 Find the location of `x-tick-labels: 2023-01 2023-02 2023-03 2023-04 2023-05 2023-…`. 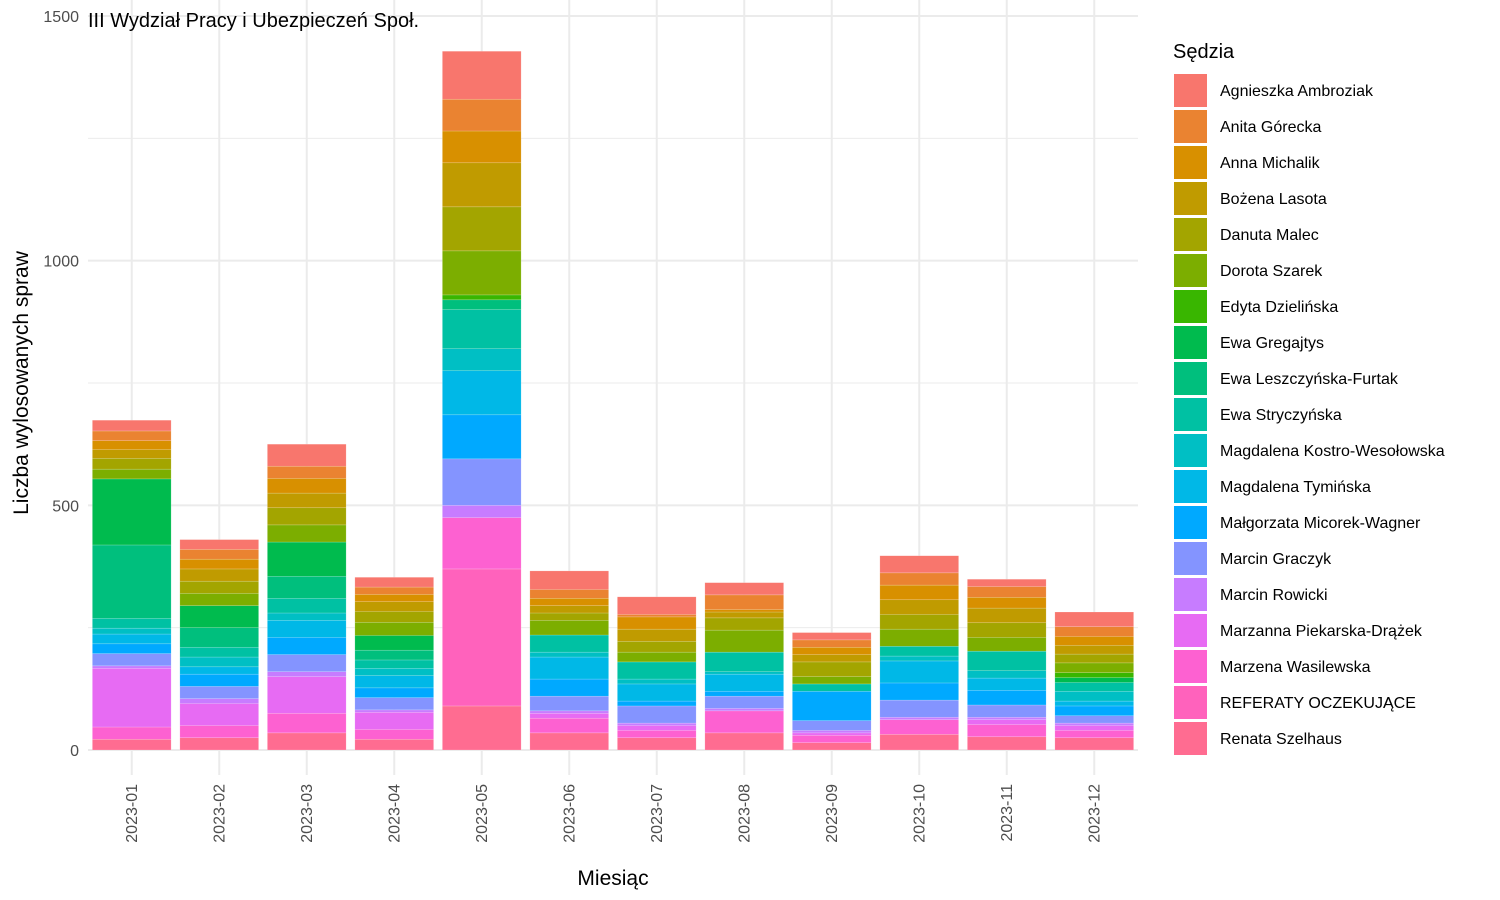

x-tick-labels: 2023-01 2023-02 2023-03 2023-04 2023-05 2023-… is located at coordinates (614, 813).